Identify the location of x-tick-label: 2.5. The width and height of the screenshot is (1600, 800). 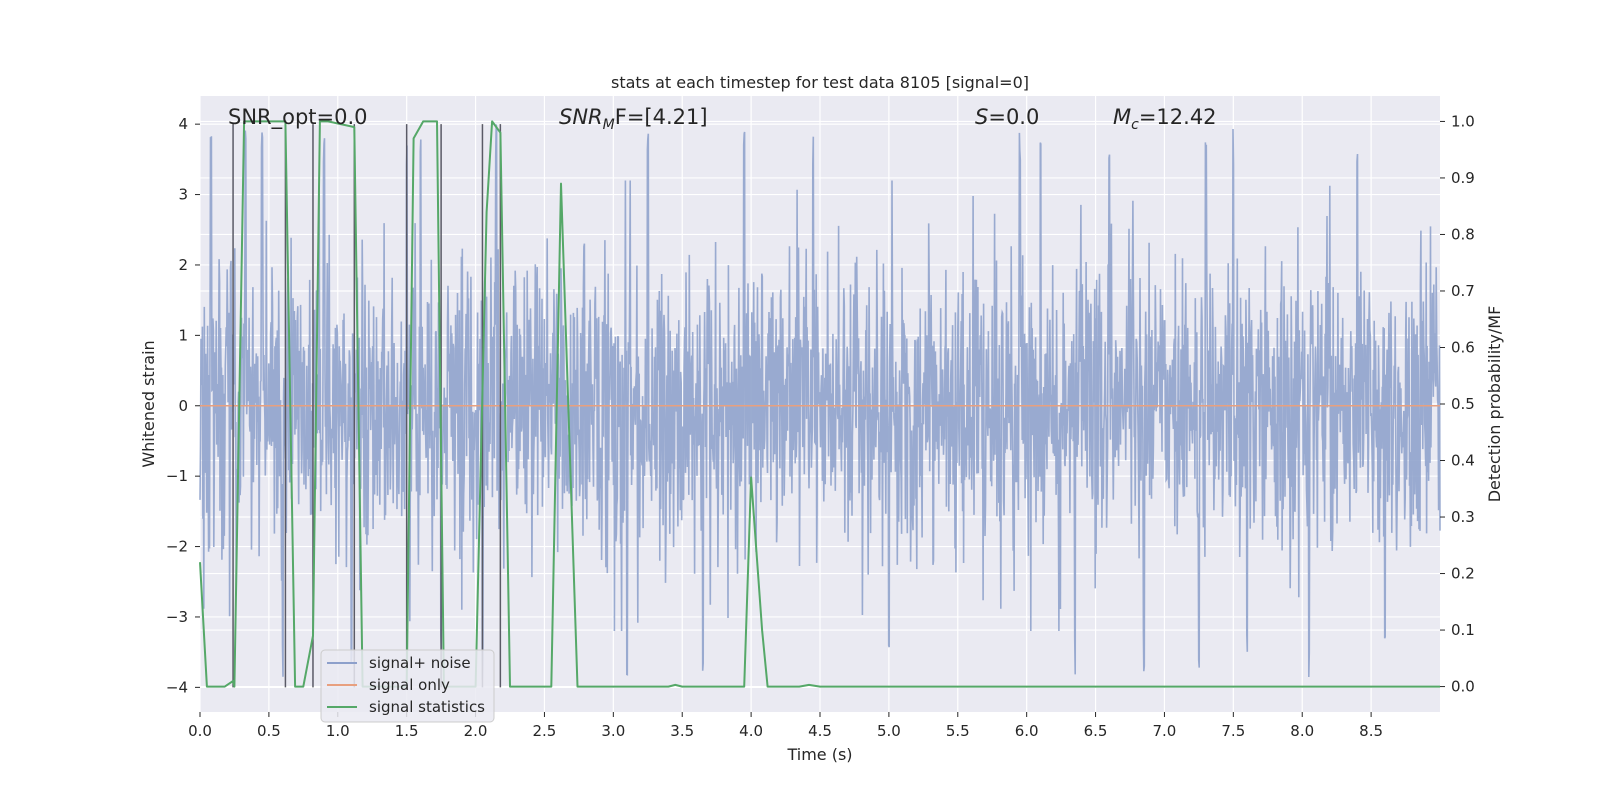
(545, 731).